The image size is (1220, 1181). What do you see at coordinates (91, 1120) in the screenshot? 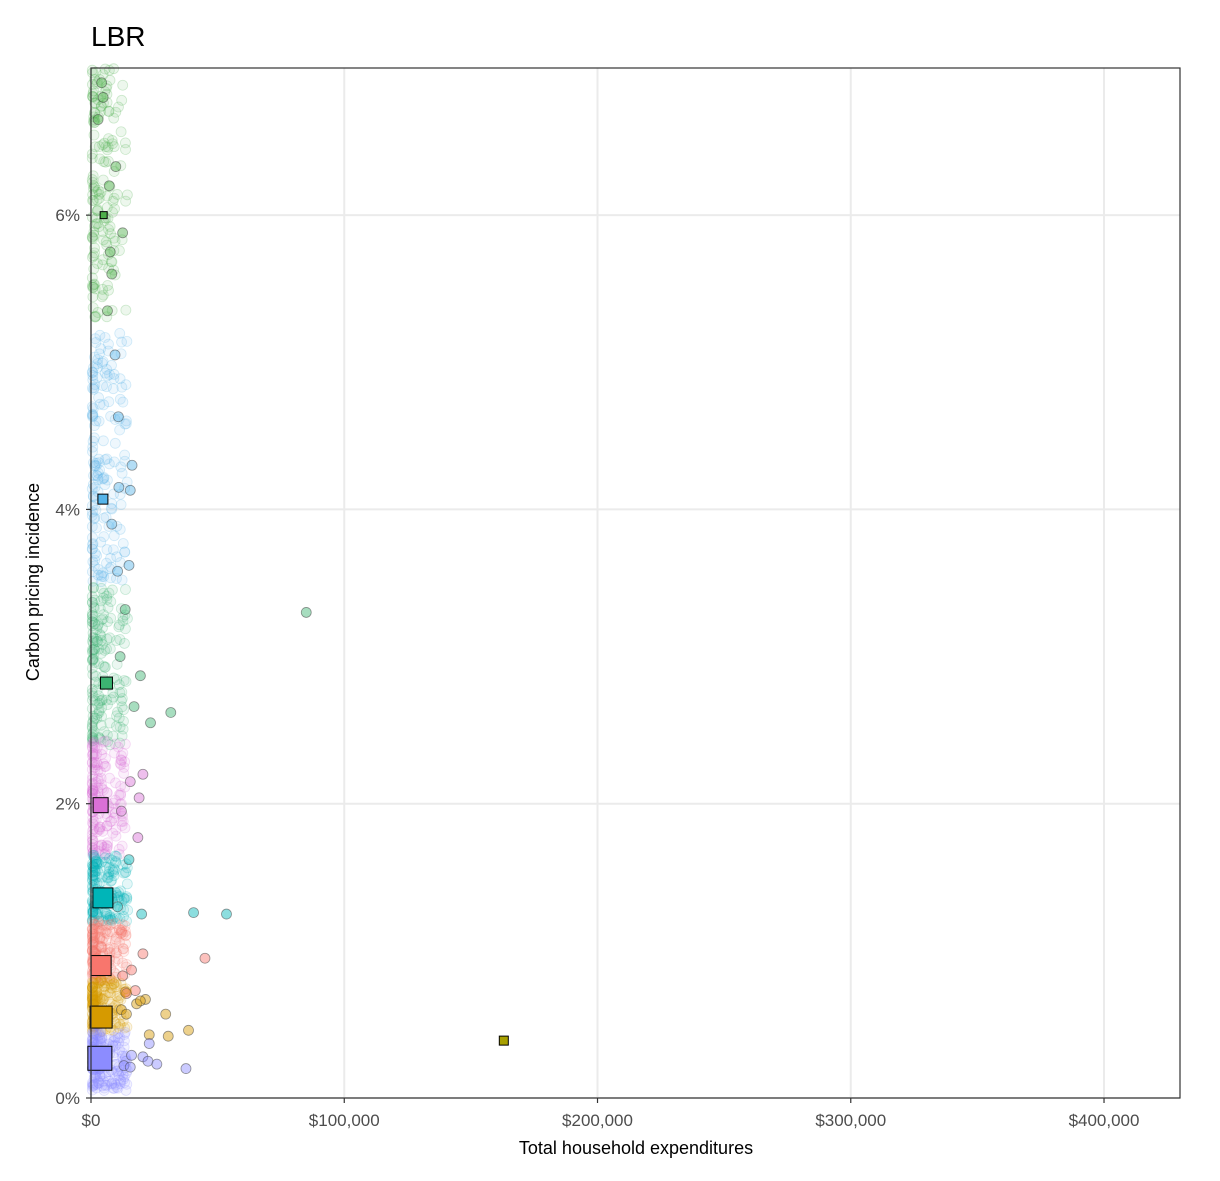
I see `x-tick-label: $0` at bounding box center [91, 1120].